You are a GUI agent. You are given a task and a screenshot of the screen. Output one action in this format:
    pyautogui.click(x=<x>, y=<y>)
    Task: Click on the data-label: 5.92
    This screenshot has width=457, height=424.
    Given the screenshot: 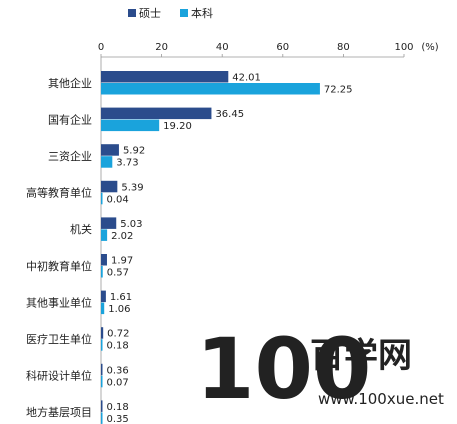 What is the action you would take?
    pyautogui.click(x=134, y=151)
    